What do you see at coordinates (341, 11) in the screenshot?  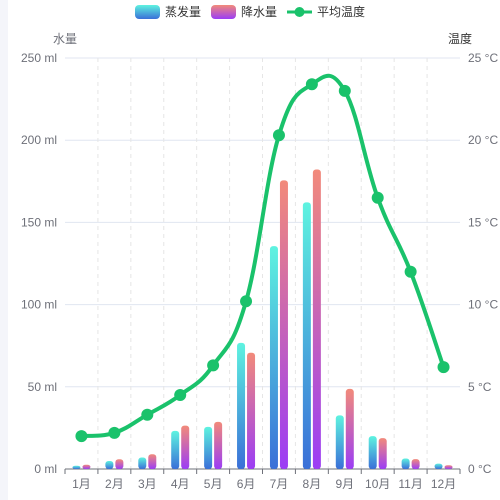 I see `legend-label-2: 平均温度` at bounding box center [341, 11].